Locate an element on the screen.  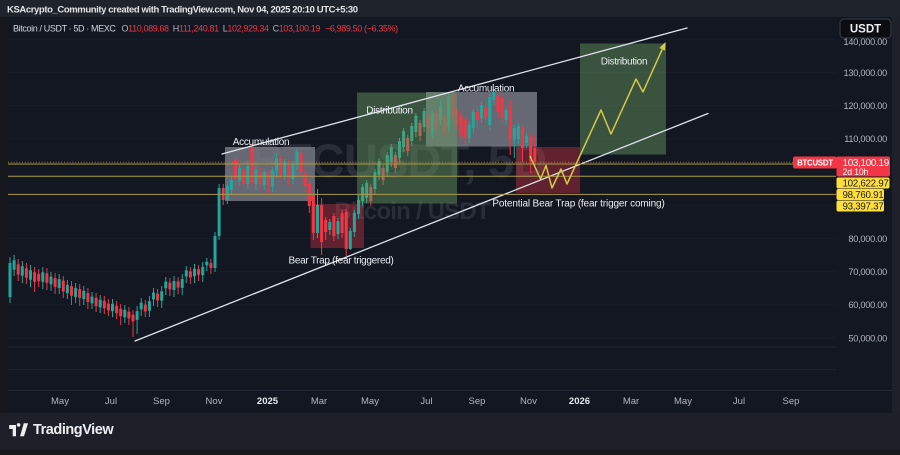
svg-text: USDT is located at coordinates (865, 29).